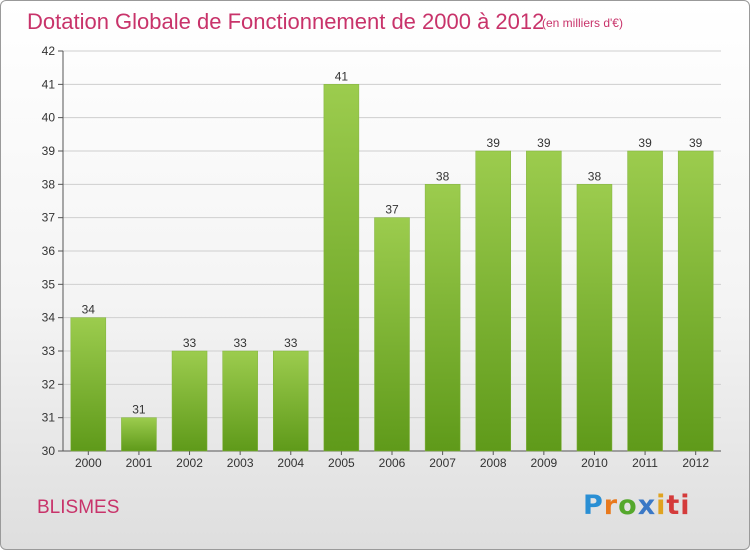 This screenshot has width=750, height=550. What do you see at coordinates (695, 463) in the screenshot?
I see `x-tick-label: 2012` at bounding box center [695, 463].